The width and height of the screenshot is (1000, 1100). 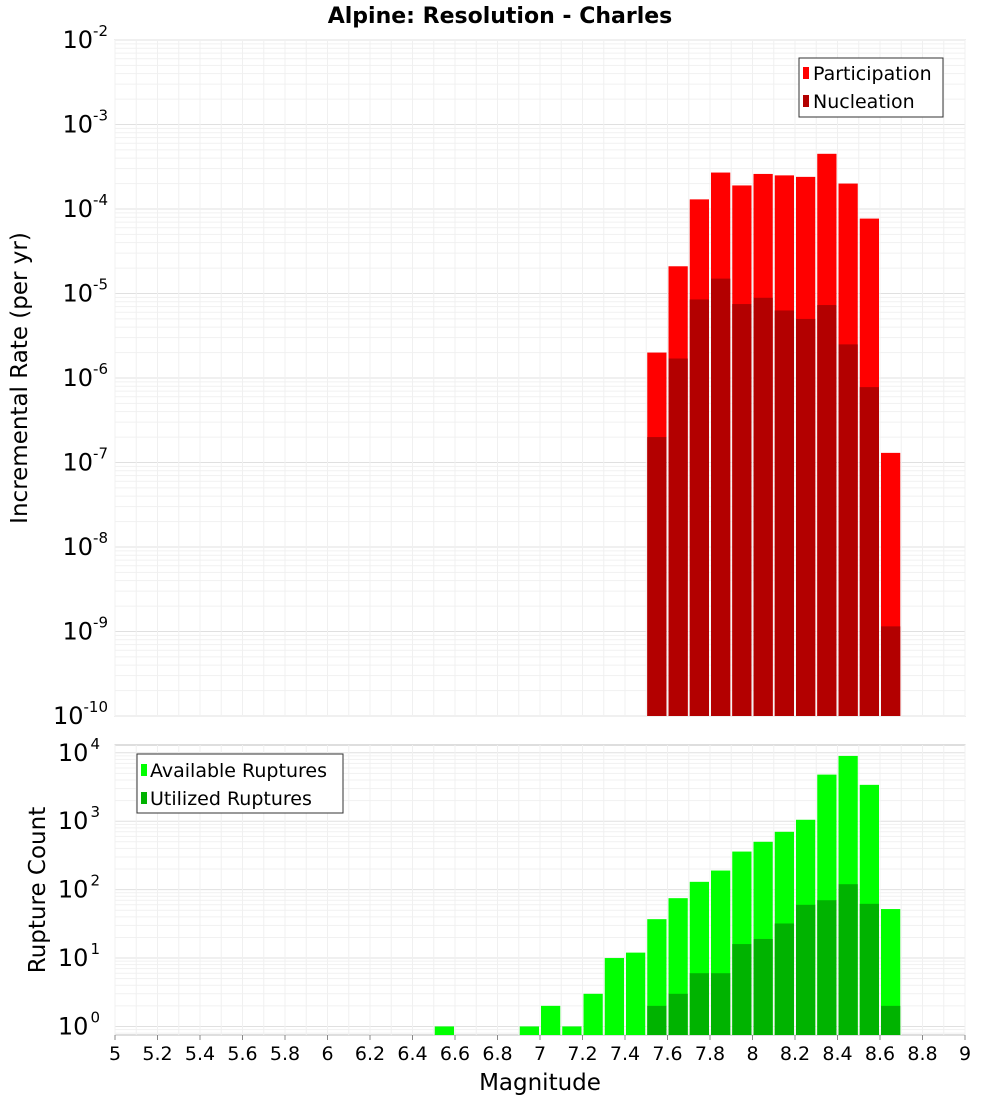 I want to click on x-tick-label: 6.2, so click(x=370, y=1054).